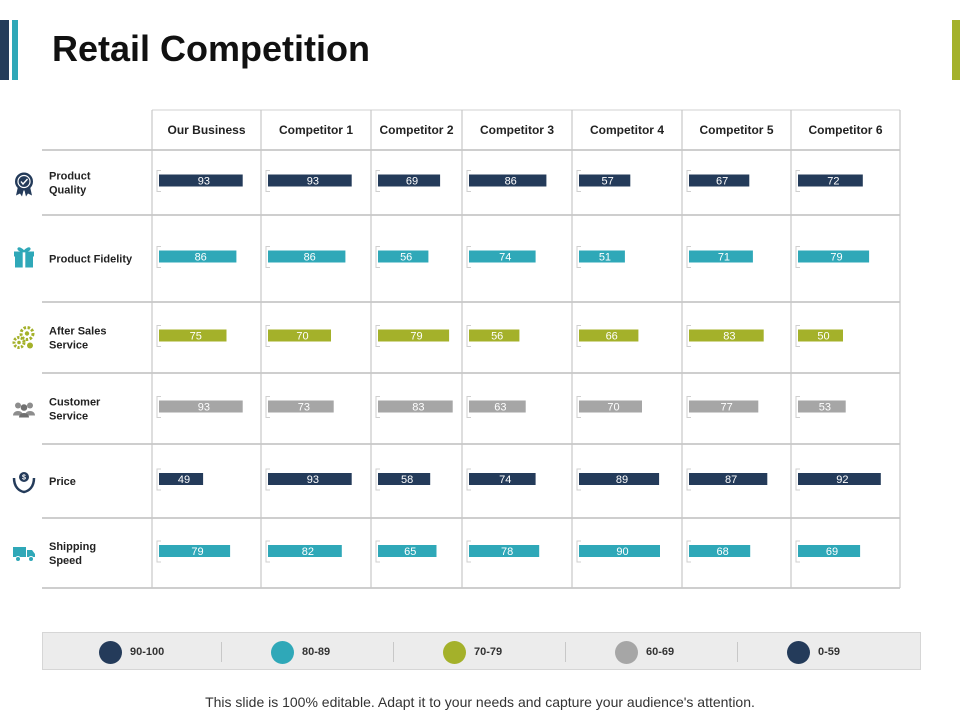 This screenshot has width=960, height=720. I want to click on column-header: Competitor 2, so click(416, 130).